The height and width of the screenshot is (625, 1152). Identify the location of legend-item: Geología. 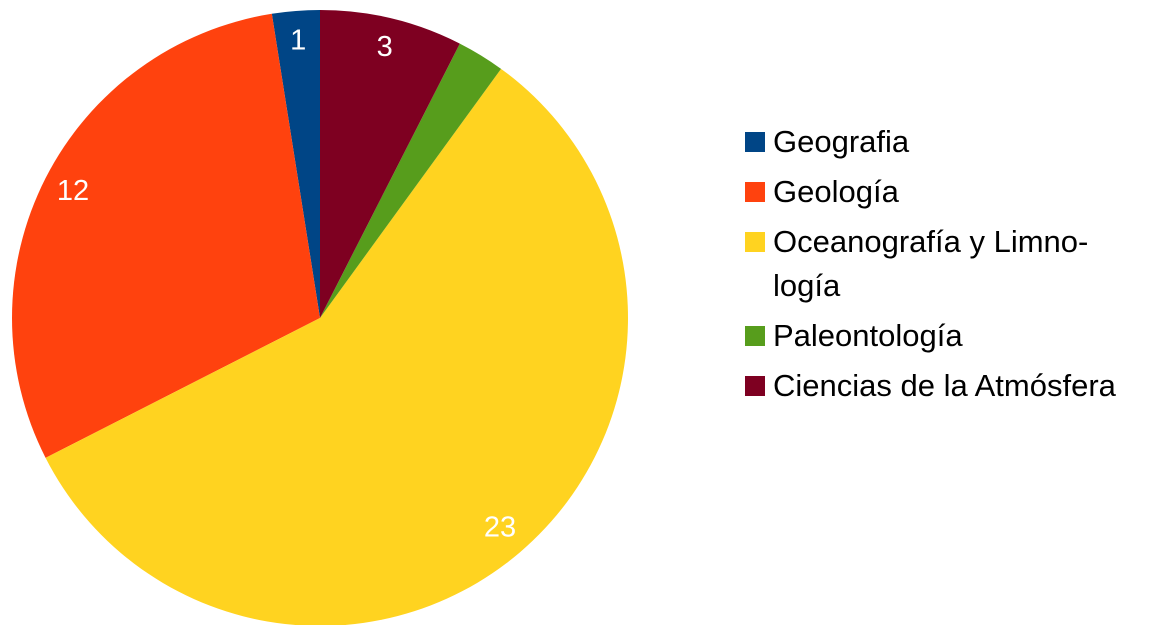
(945, 192).